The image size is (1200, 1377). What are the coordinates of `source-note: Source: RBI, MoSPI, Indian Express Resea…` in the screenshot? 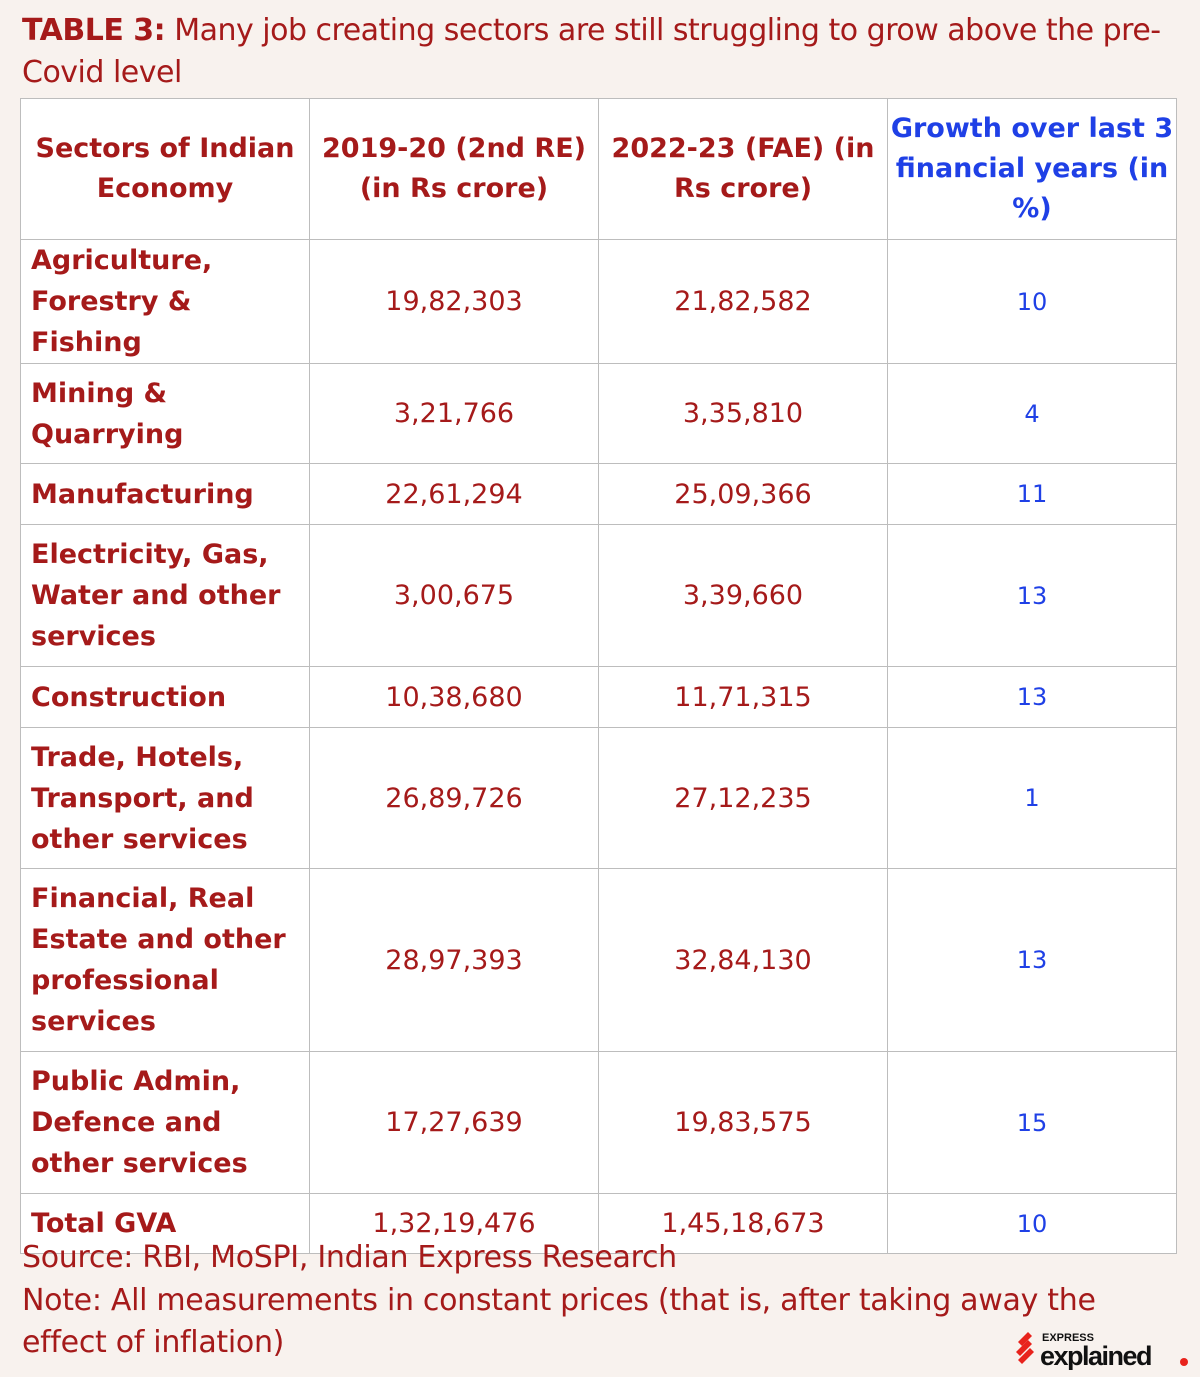 It's located at (349, 1257).